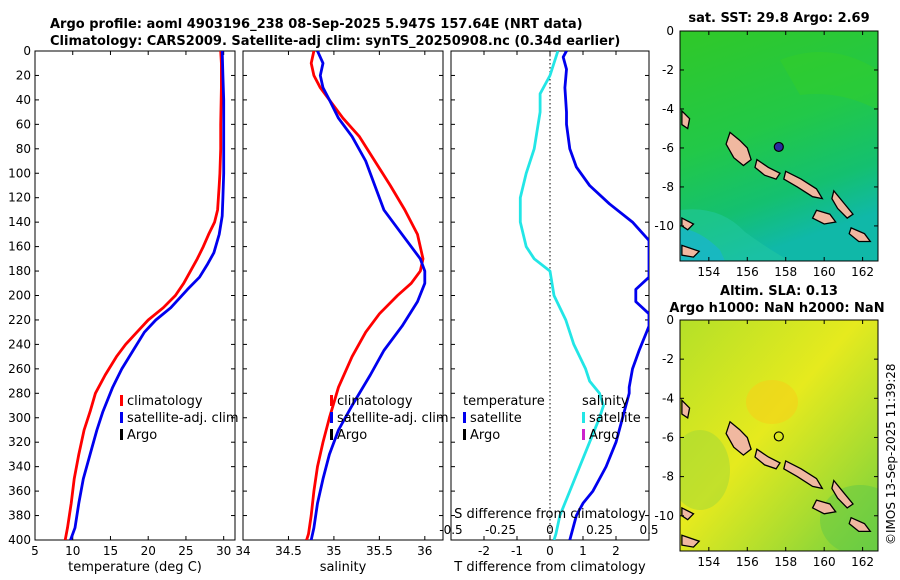 The height and width of the screenshot is (580, 900). Describe the element at coordinates (891, 454) in the screenshot. I see `imos-credit: ©IMOS 13-Sep-2025 11:39:28` at that location.